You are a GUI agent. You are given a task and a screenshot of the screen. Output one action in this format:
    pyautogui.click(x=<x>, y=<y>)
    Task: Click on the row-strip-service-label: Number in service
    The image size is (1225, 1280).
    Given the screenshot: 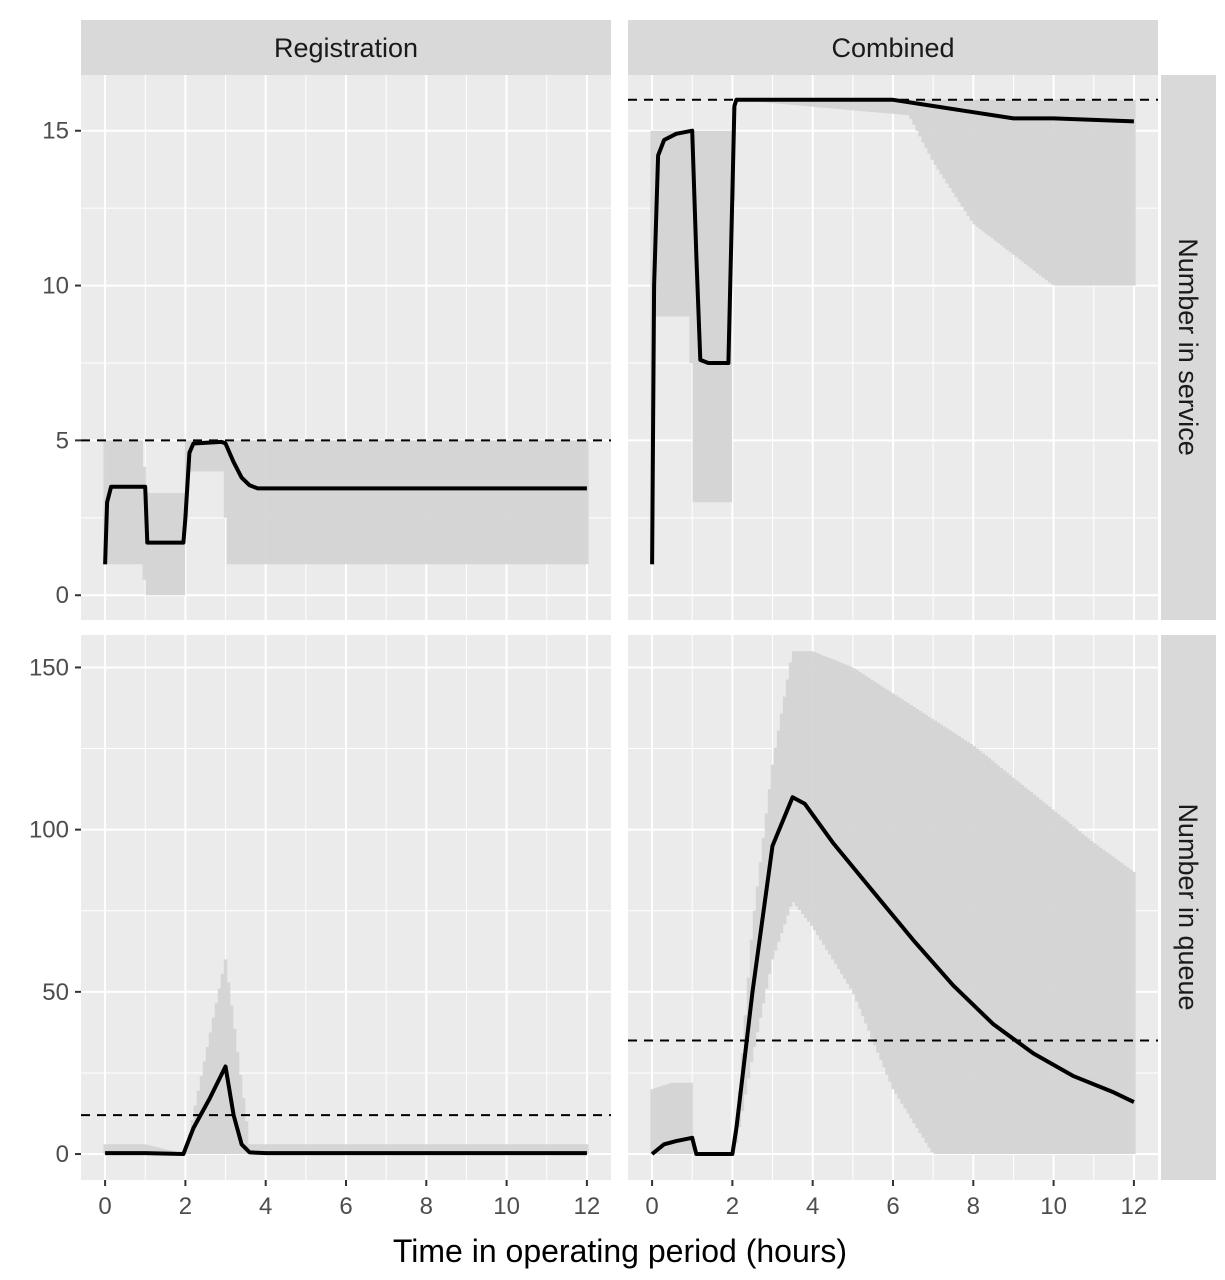 What is the action you would take?
    pyautogui.click(x=1188, y=347)
    